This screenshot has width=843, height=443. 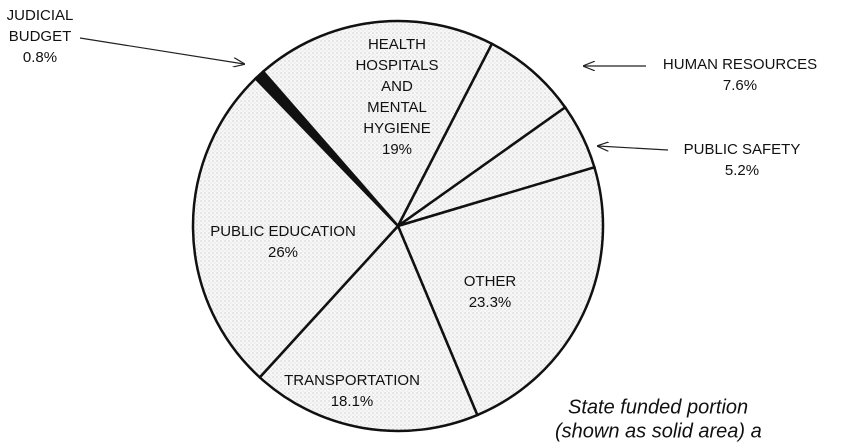 I want to click on value-label: 18.1%, so click(x=352, y=401).